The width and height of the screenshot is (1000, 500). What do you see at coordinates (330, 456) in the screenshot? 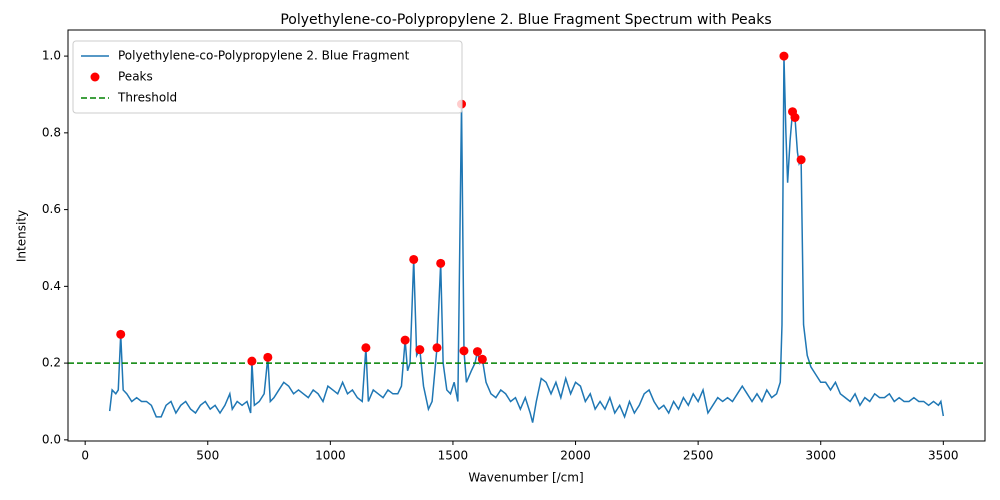
I see `x-tick-label: 1000` at bounding box center [330, 456].